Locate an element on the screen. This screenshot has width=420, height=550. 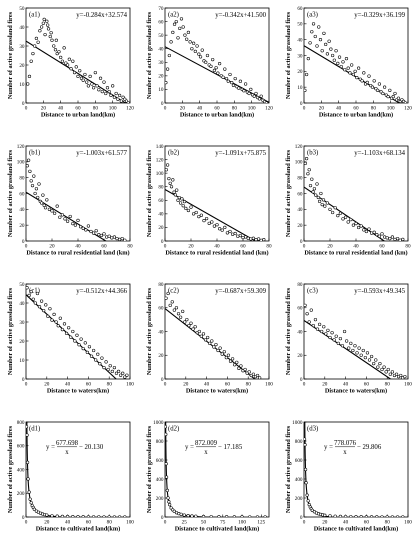
panel-label: (c2) is located at coordinates (173, 291).